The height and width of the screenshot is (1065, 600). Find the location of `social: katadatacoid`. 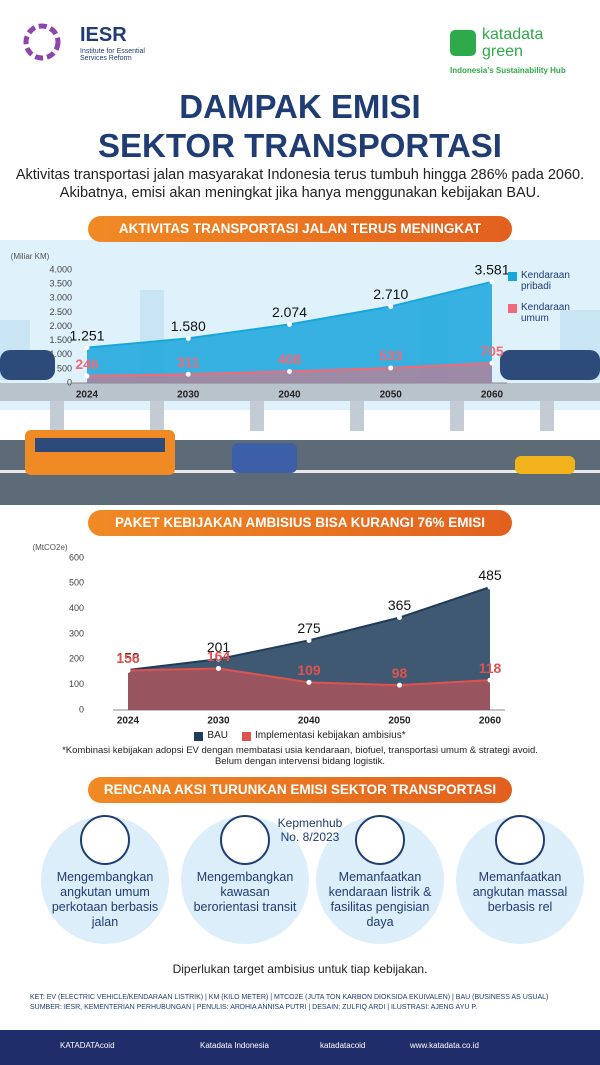

social: katadatacoid is located at coordinates (343, 1045).